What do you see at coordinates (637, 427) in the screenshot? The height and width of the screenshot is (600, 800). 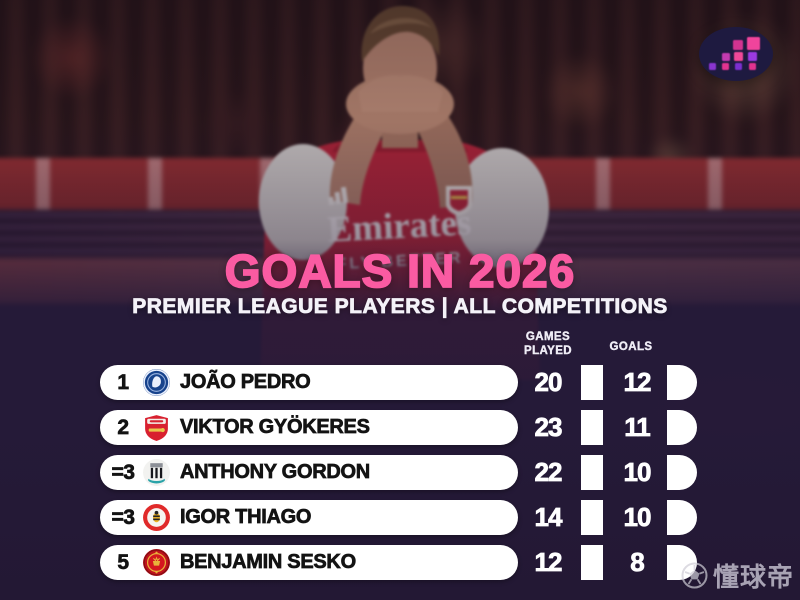 I see `goals-value: 11` at bounding box center [637, 427].